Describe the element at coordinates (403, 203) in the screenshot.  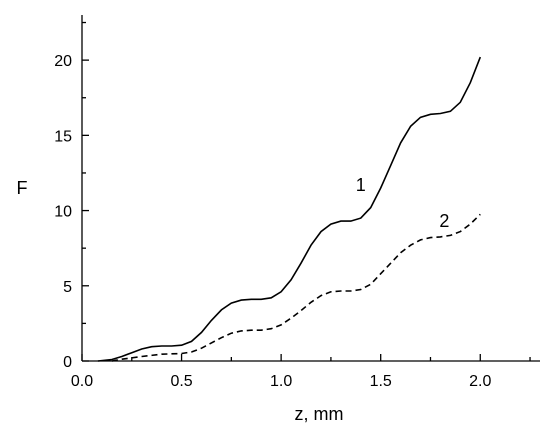
I see `curve-labels: 12` at that location.